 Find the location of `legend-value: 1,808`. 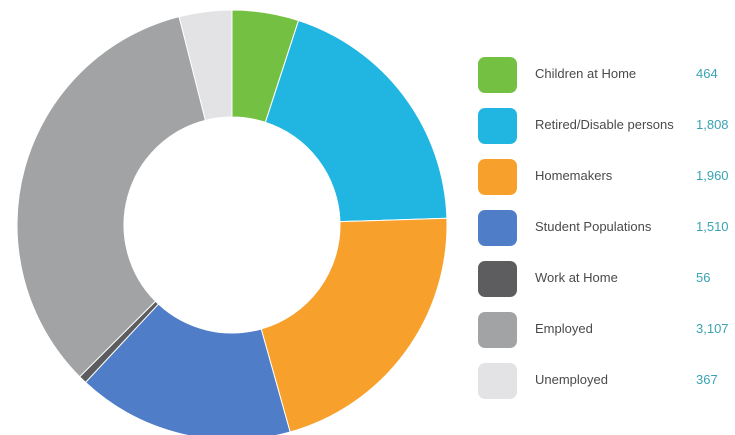

legend-value: 1,808 is located at coordinates (712, 124).